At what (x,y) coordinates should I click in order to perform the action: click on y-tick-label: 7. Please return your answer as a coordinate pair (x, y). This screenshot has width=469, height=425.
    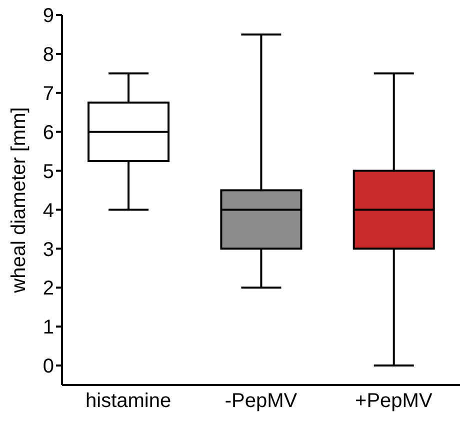
    Looking at the image, I should click on (48, 93).